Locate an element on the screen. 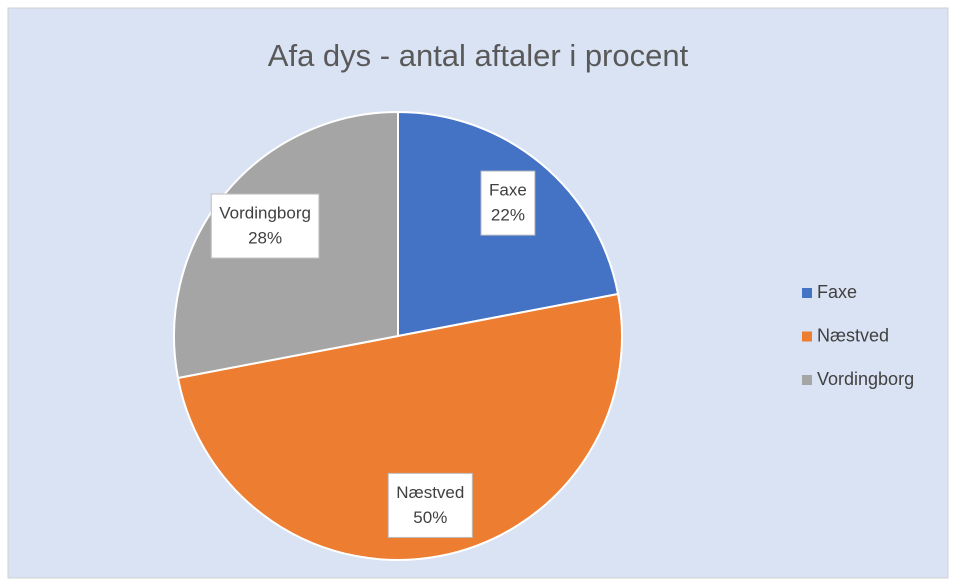 The height and width of the screenshot is (584, 956). label-category: Vordingborg is located at coordinates (265, 213).